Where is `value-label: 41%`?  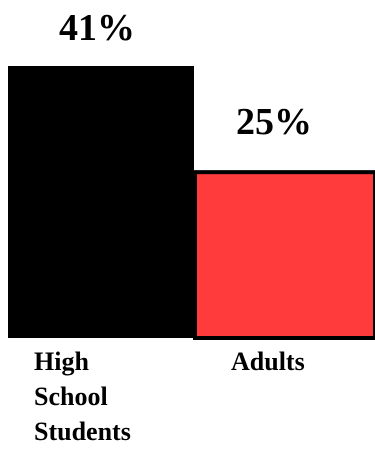 value-label: 41% is located at coordinates (97, 28).